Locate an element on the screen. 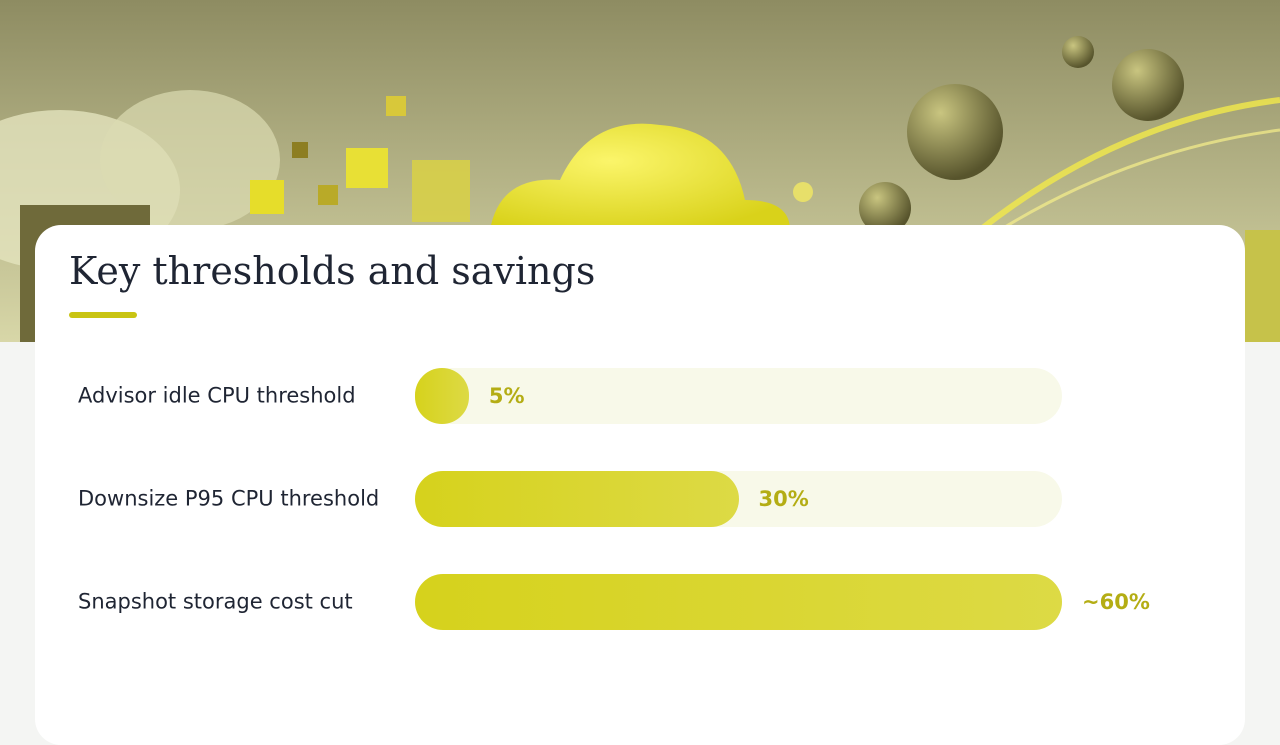 This screenshot has height=745, width=1280. category-label: Advisor idle CPU threshold is located at coordinates (217, 395).